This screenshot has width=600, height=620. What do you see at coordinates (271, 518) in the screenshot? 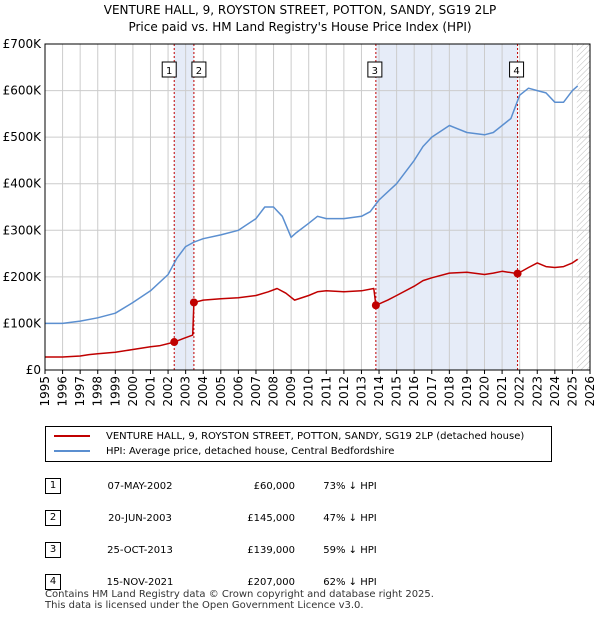
I see `sale-price: £145,000` at bounding box center [271, 518].